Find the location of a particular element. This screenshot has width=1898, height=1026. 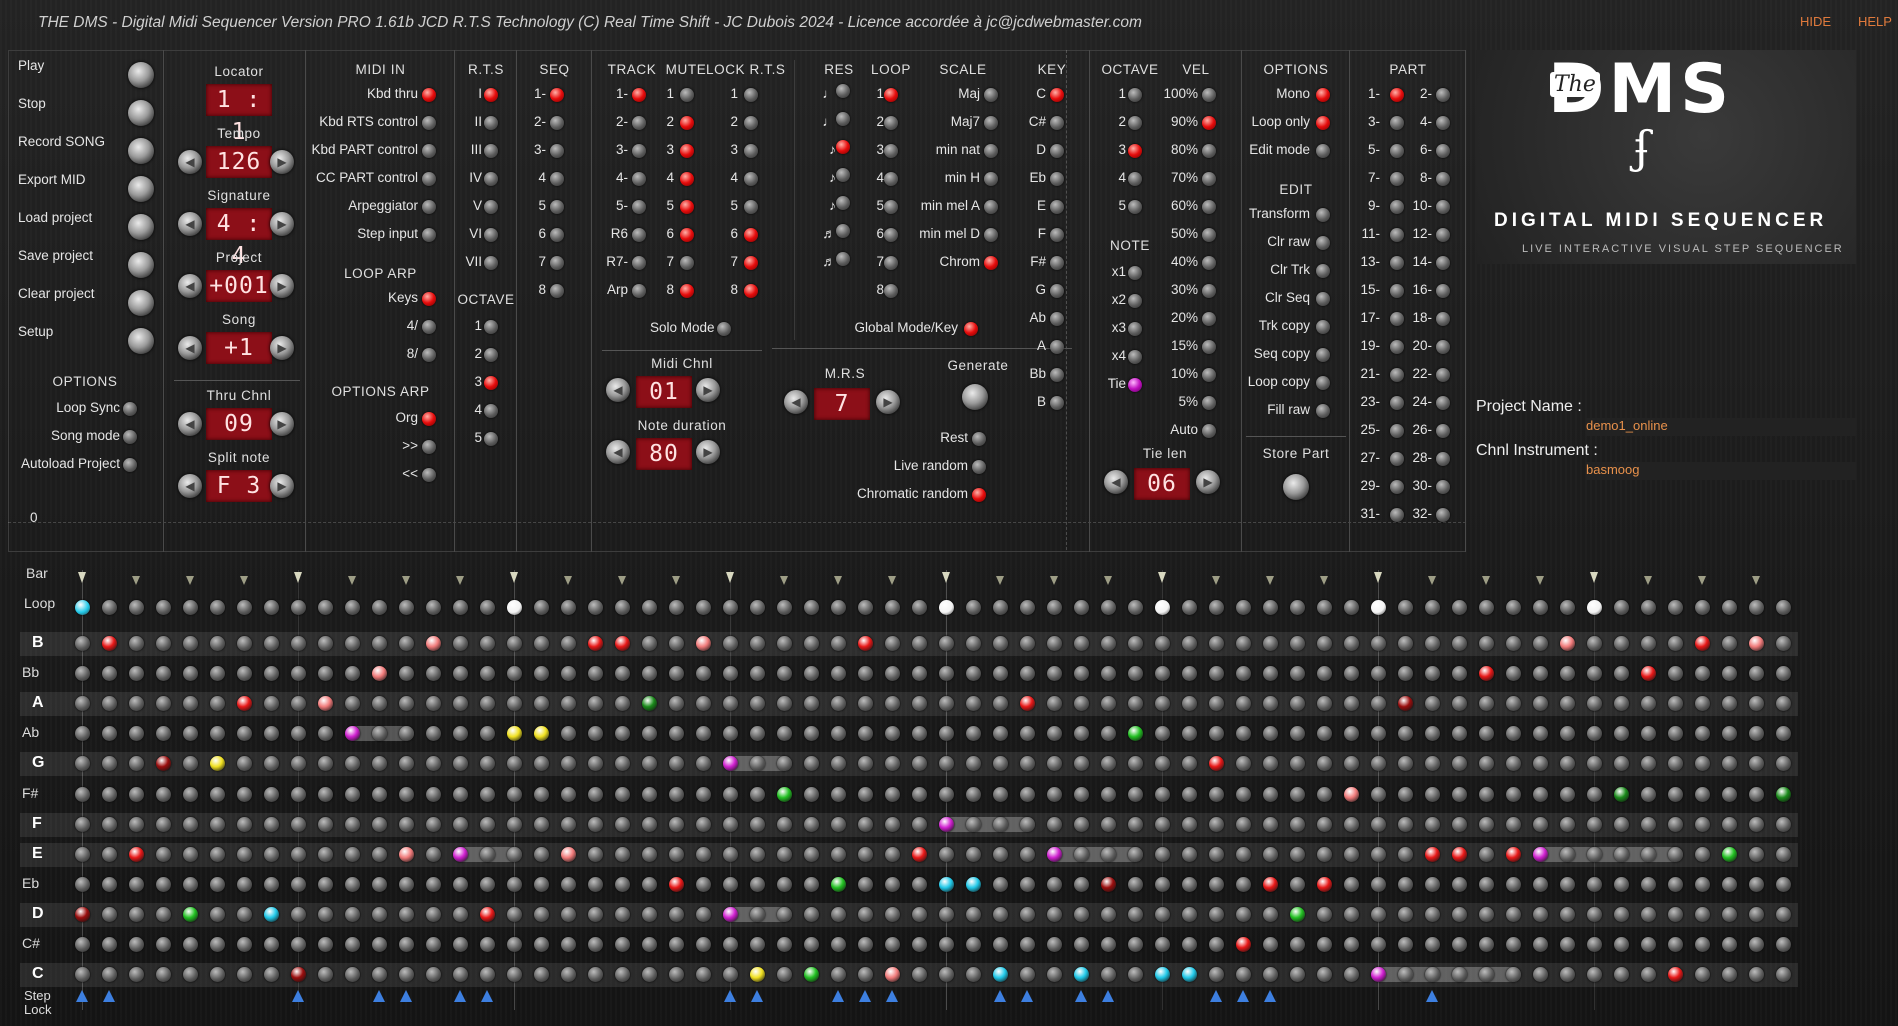

res-toggle is located at coordinates (843, 231).